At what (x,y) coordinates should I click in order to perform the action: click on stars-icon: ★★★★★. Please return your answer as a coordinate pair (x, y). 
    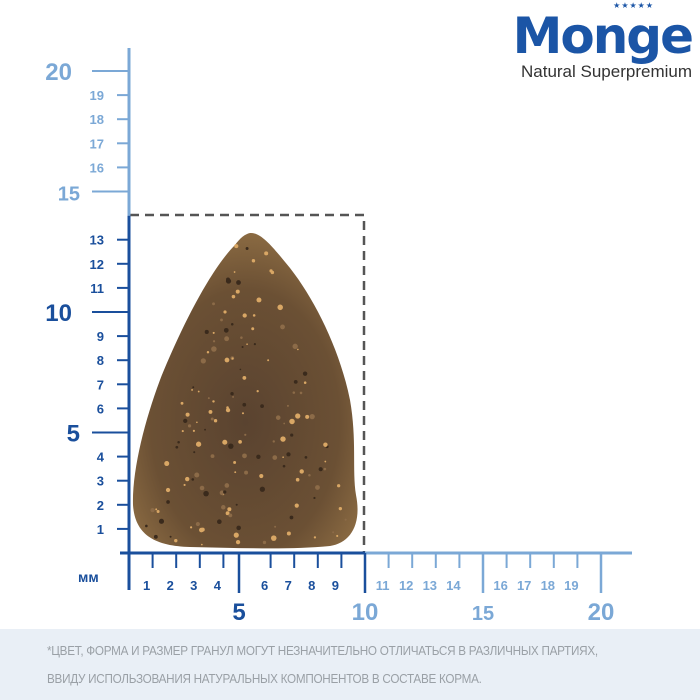
    Looking at the image, I should click on (633, 5).